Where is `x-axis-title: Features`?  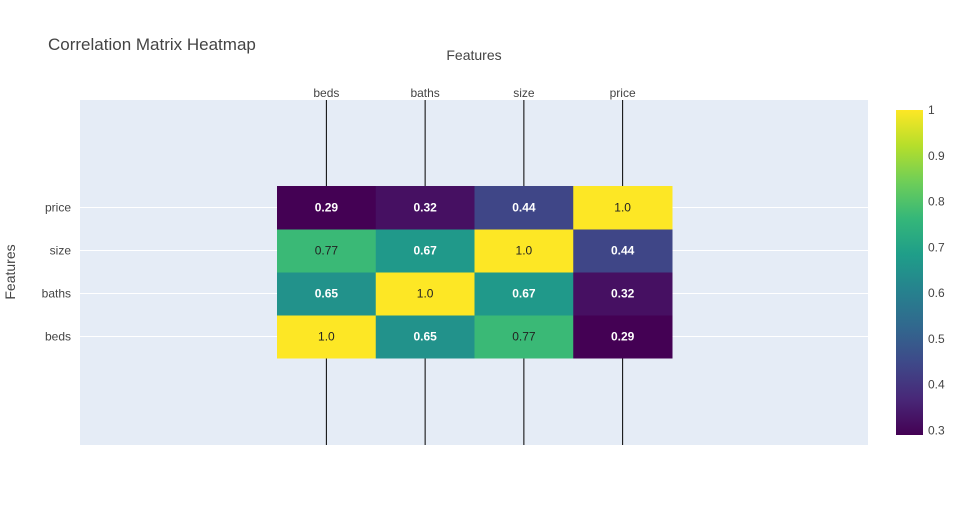
x-axis-title: Features is located at coordinates (473, 55).